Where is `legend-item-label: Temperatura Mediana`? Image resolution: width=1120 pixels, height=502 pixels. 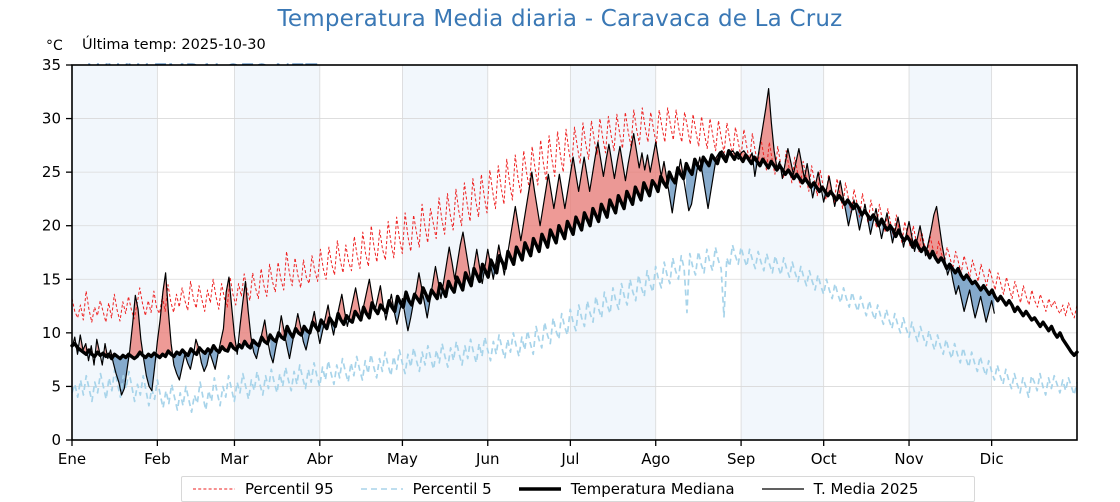
legend-item-label: Temperatura Mediana is located at coordinates (652, 489).